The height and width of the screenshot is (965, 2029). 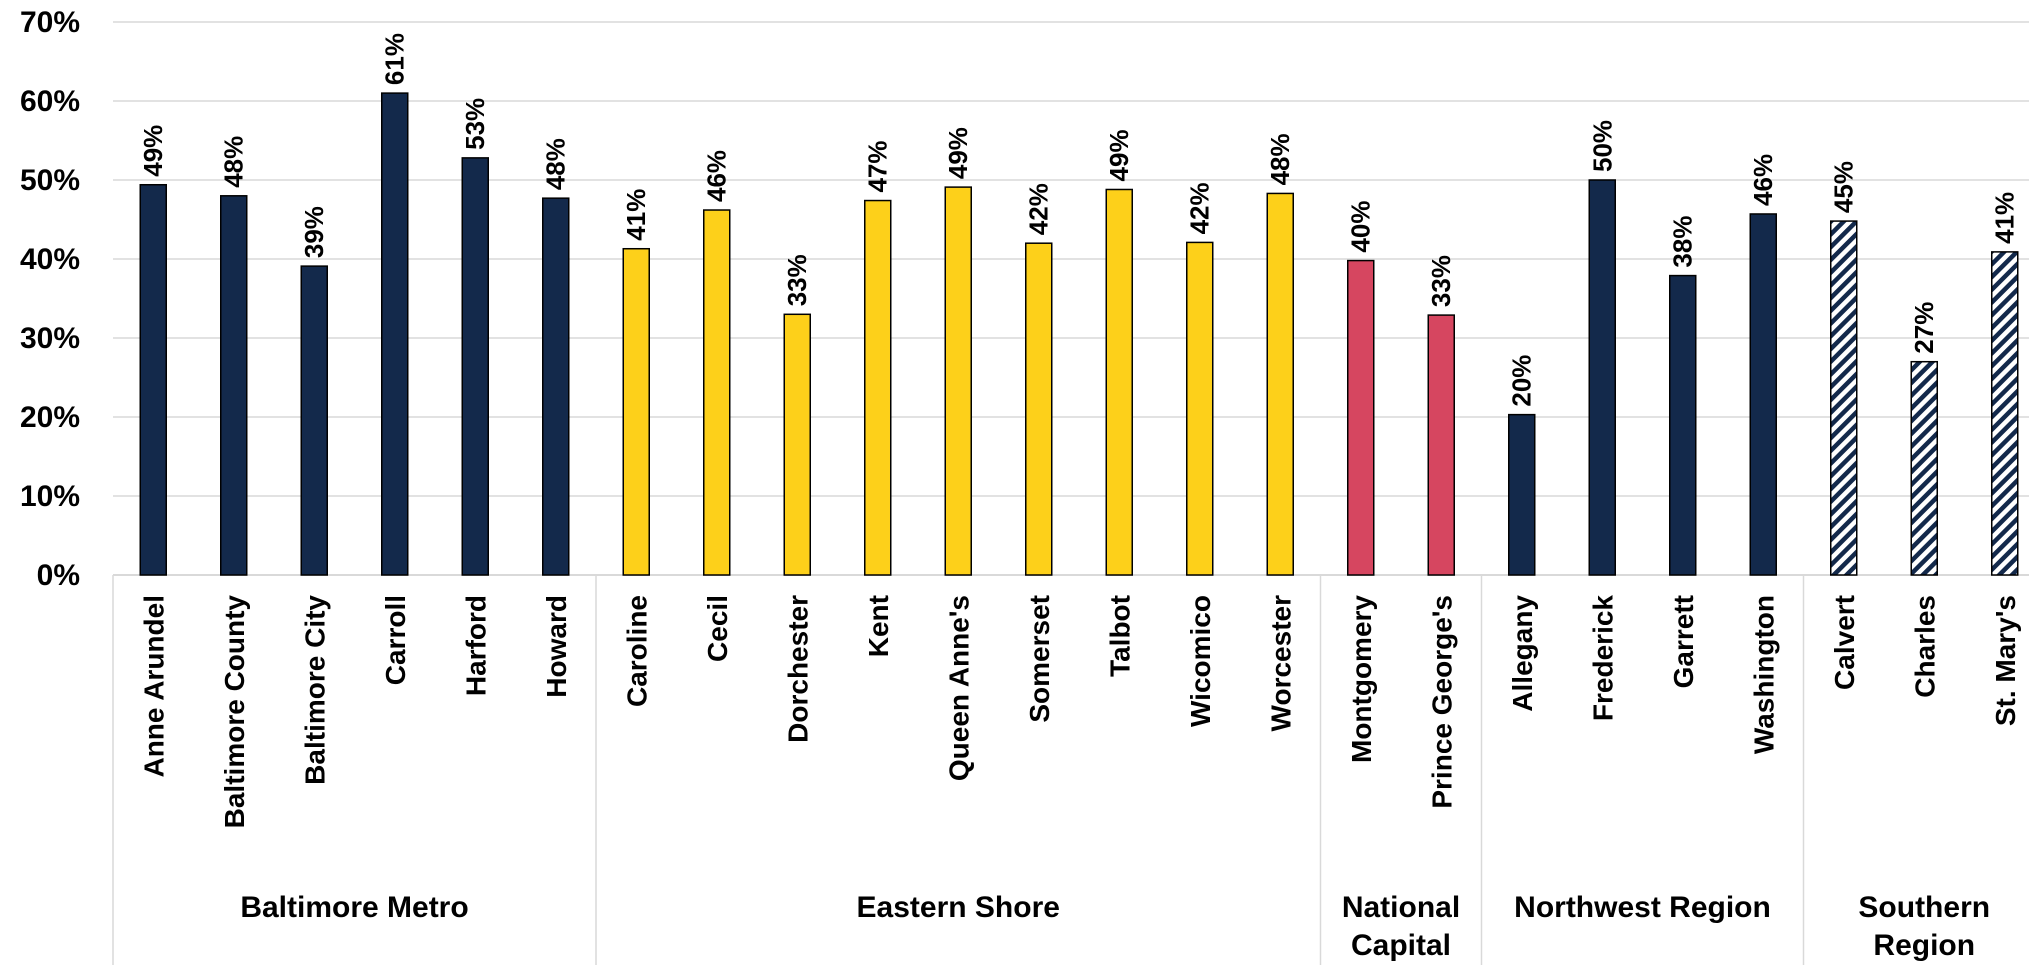 I want to click on category-label: Worcester, so click(x=1280, y=663).